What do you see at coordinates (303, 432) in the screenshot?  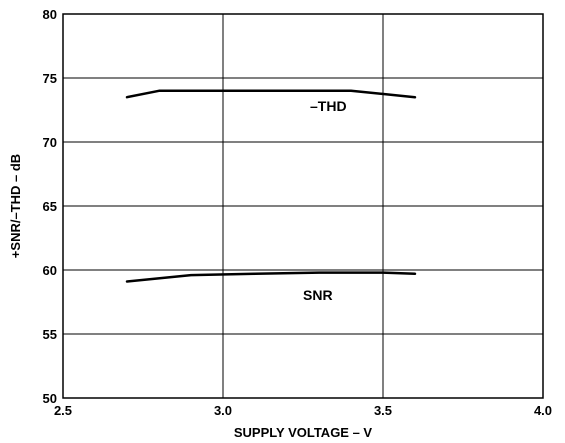 I see `x-axis-label: SUPPLY VOLTAGE – V` at bounding box center [303, 432].